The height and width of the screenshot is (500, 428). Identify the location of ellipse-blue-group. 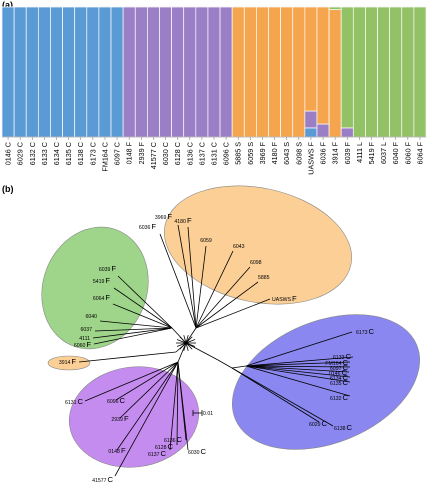
(326, 382).